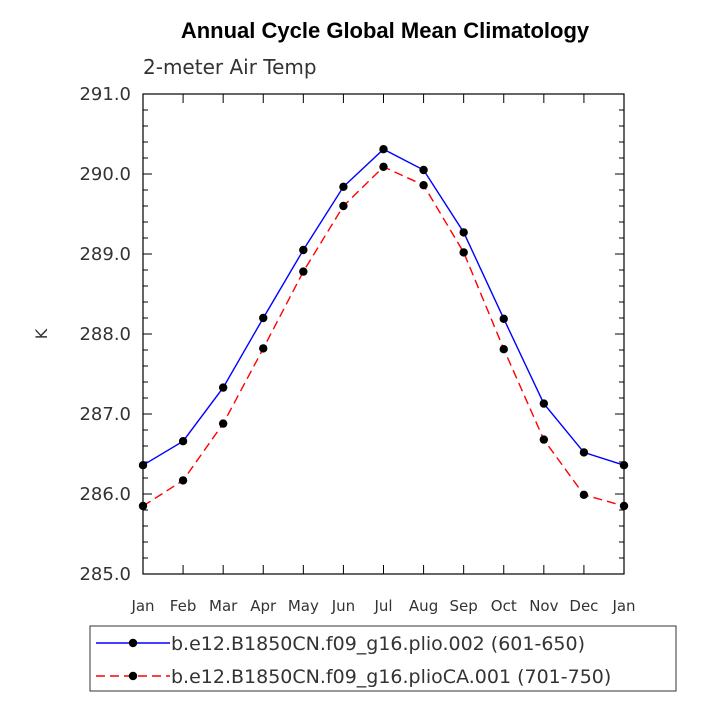 The width and height of the screenshot is (713, 718). Describe the element at coordinates (382, 606) in the screenshot. I see `x-tick-label: Jul` at that location.